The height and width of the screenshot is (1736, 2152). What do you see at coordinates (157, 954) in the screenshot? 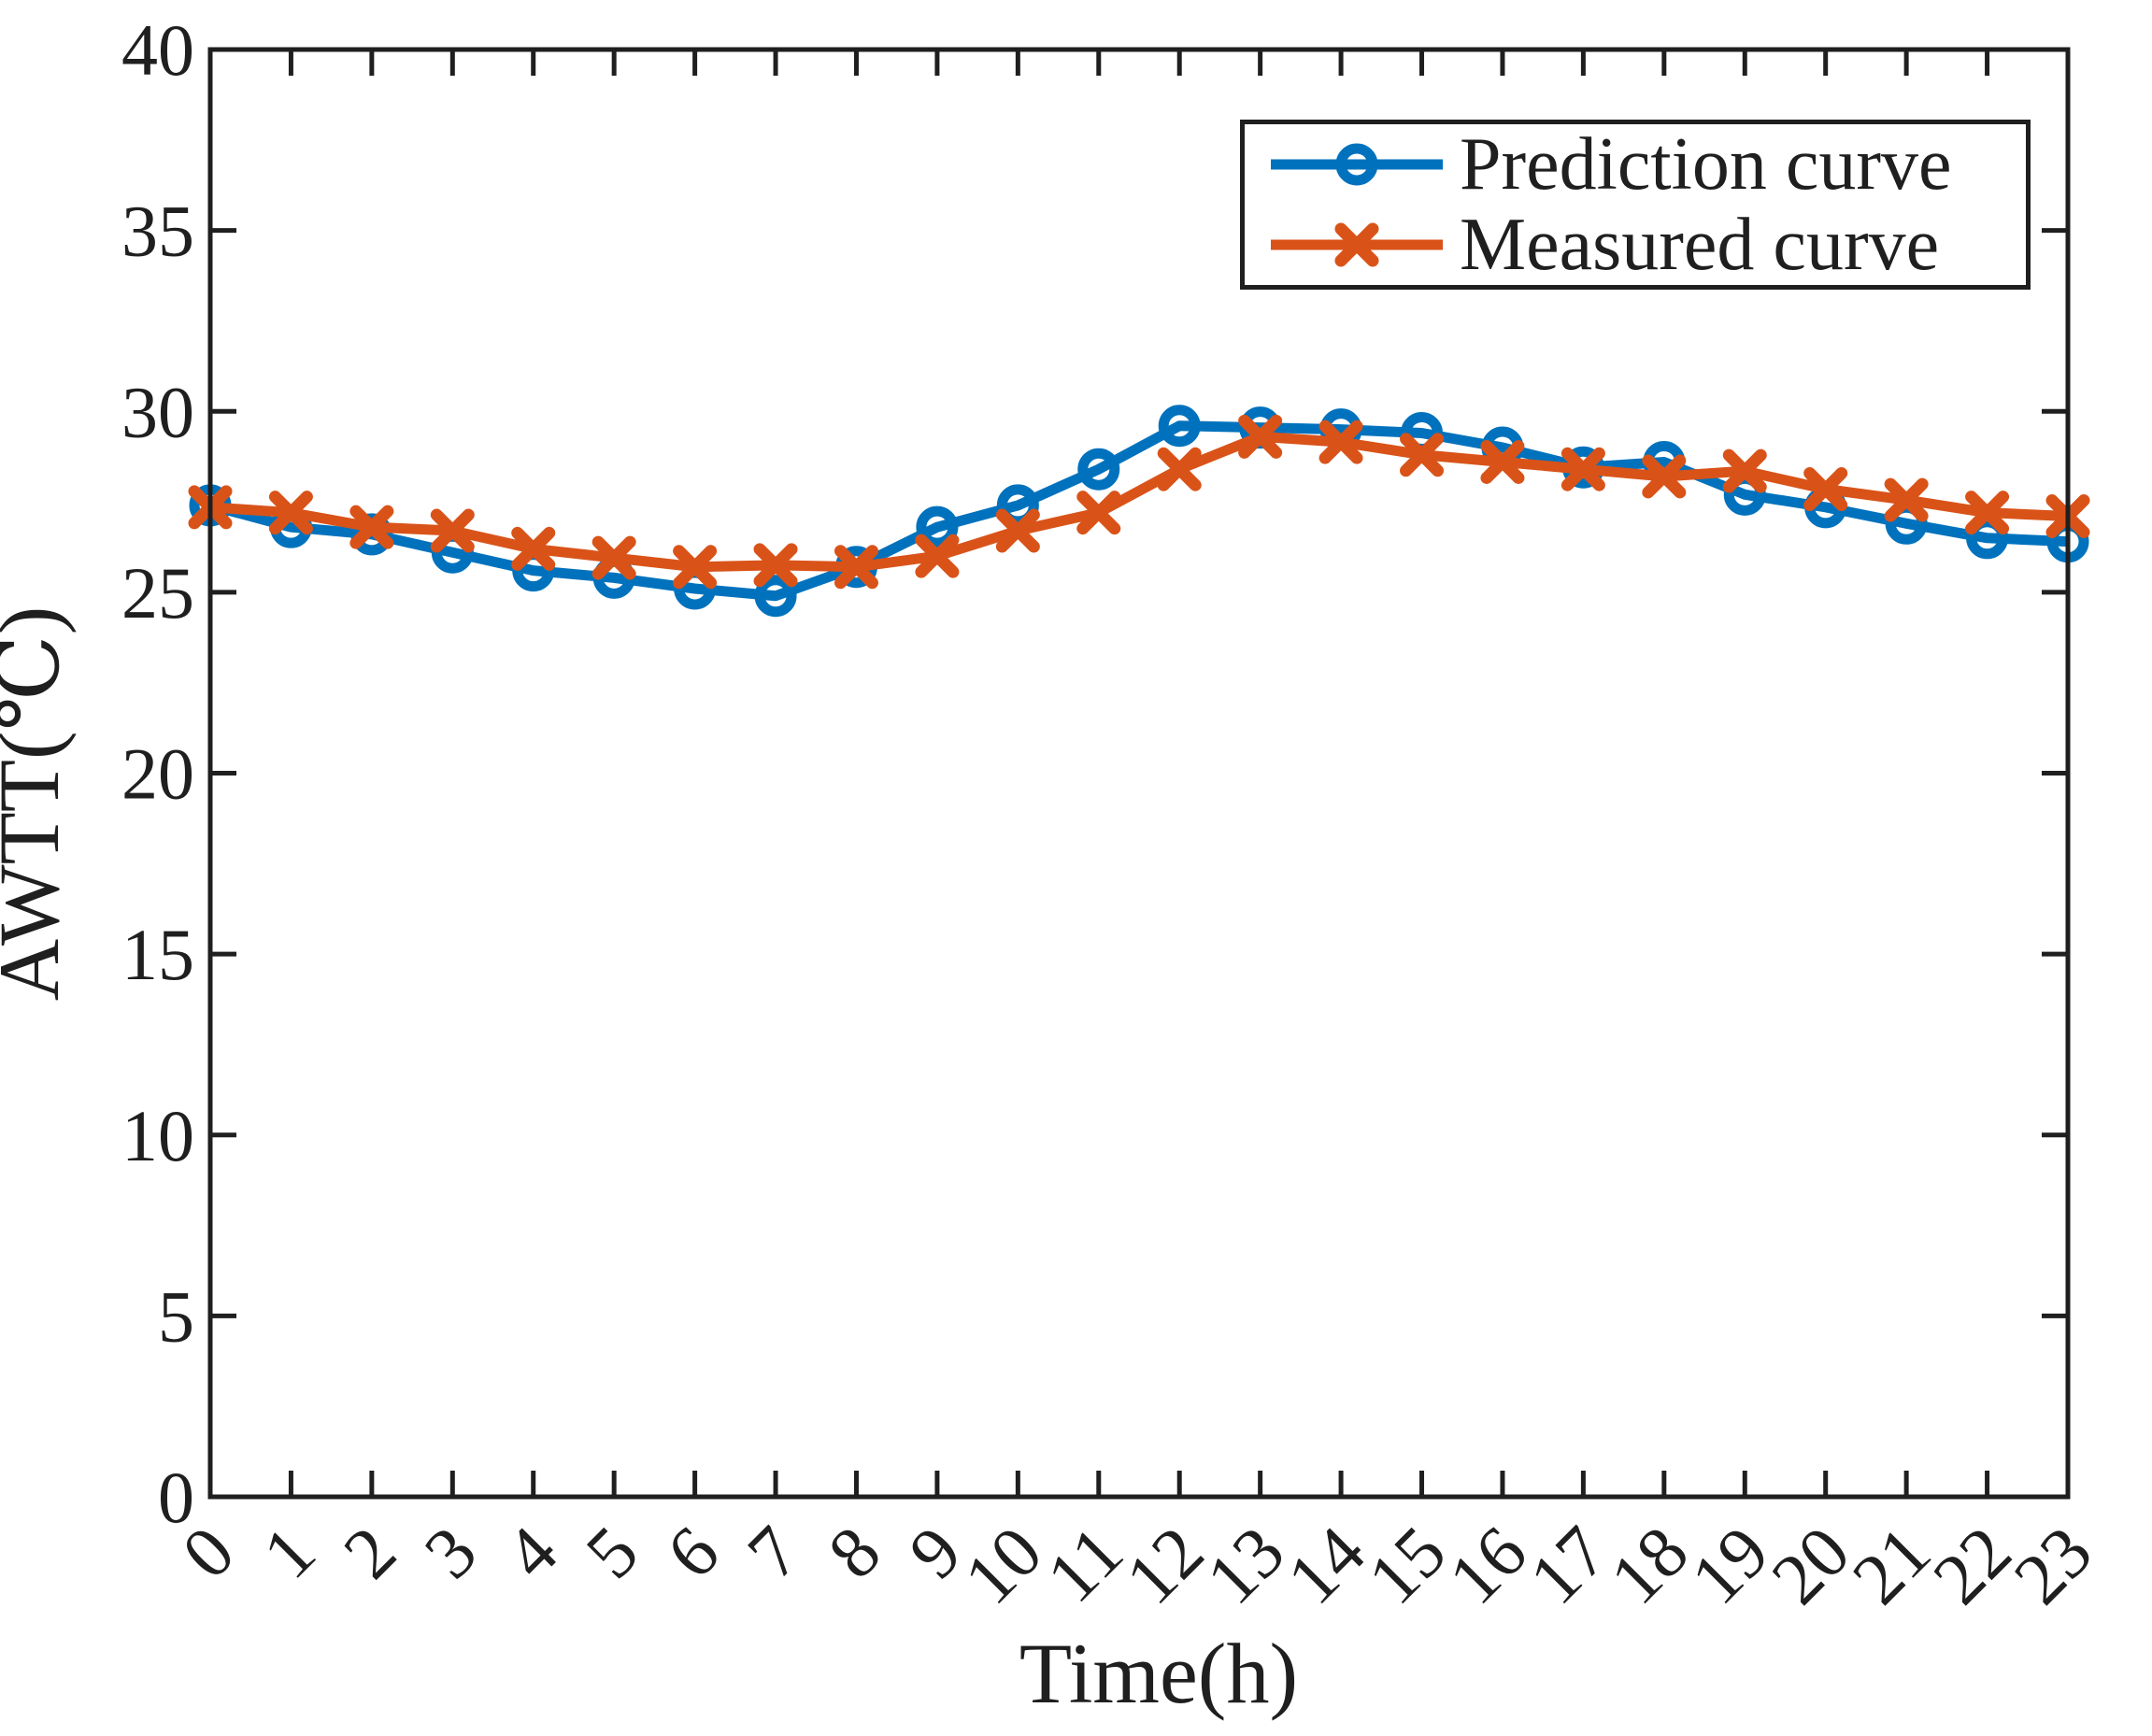
I see `y-tick-label: 15` at bounding box center [157, 954].